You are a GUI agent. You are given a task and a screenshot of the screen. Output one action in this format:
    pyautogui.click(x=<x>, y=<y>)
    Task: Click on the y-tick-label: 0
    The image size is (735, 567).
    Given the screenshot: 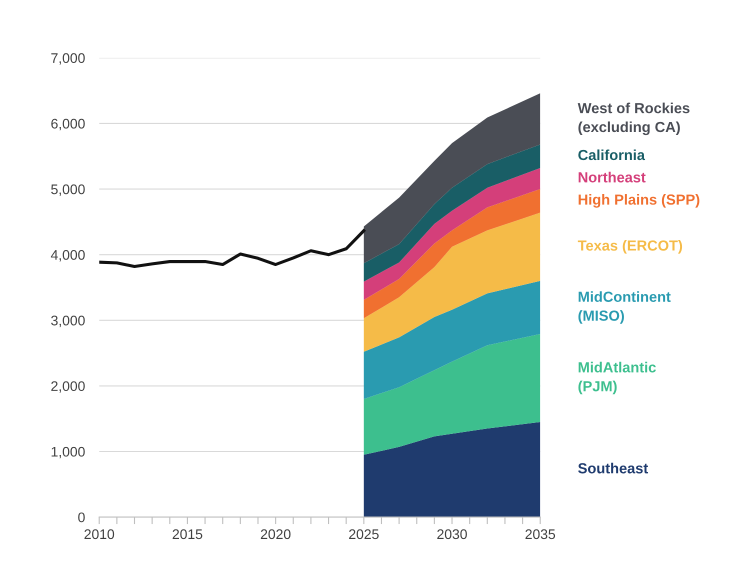 What is the action you would take?
    pyautogui.click(x=81, y=517)
    